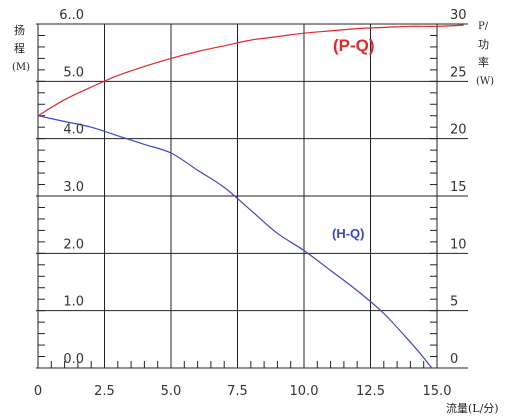 This screenshot has width=512, height=419. Describe the element at coordinates (73, 302) in the screenshot. I see `left-tick-label: 1.0` at that location.